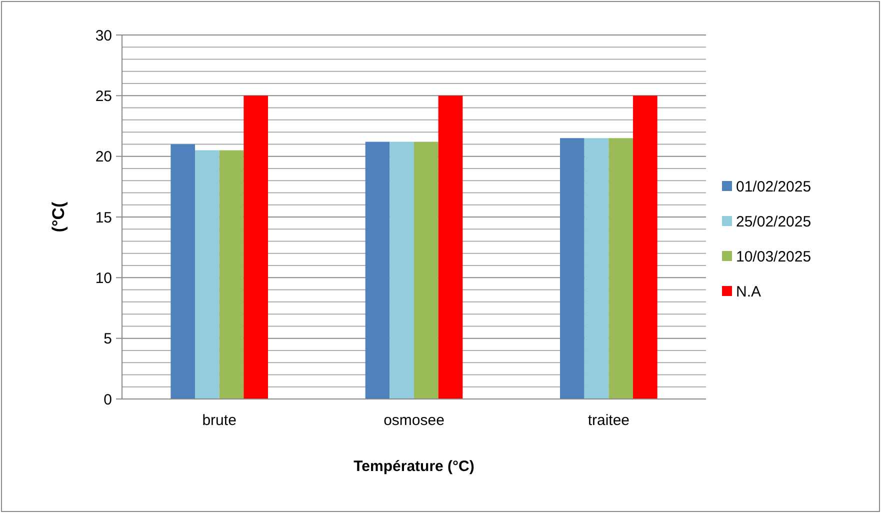 The height and width of the screenshot is (513, 888). What do you see at coordinates (103, 35) in the screenshot?
I see `y-tick-label: 30` at bounding box center [103, 35].